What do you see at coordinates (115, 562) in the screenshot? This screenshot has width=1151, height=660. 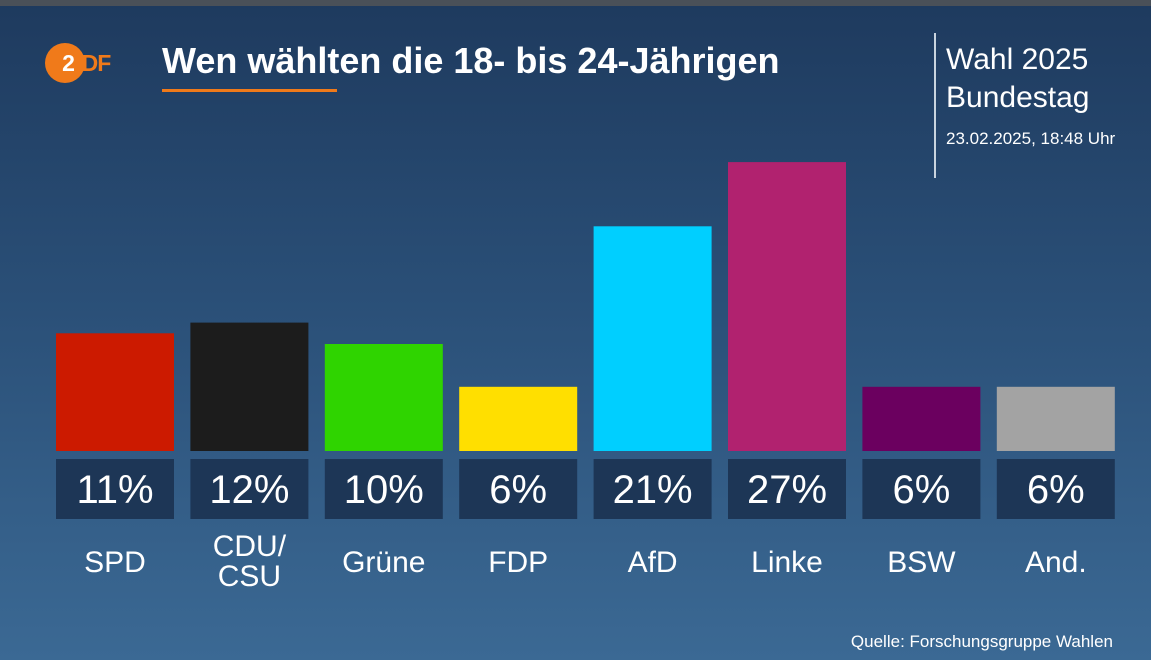 I see `category-label-spd: SPD` at bounding box center [115, 562].